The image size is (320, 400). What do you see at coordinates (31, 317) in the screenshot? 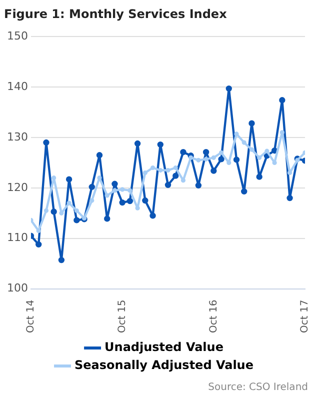
I see `x-tick-label: Oct 14` at bounding box center [31, 317].